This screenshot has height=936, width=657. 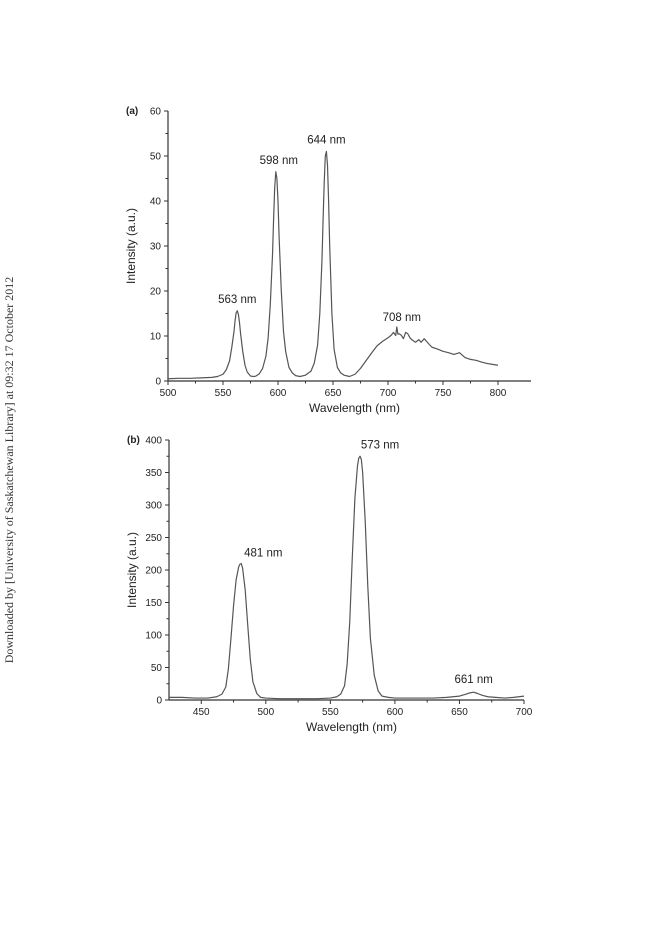 What do you see at coordinates (132, 111) in the screenshot?
I see `panel-label-a: (a)` at bounding box center [132, 111].